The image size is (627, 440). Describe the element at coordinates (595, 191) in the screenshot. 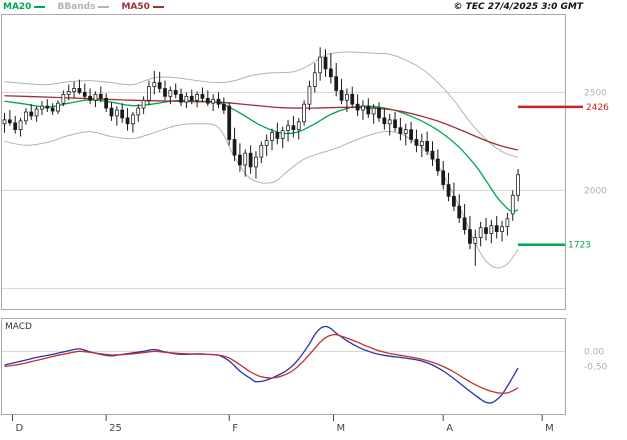

I see `price-tick-label: 2000` at that location.